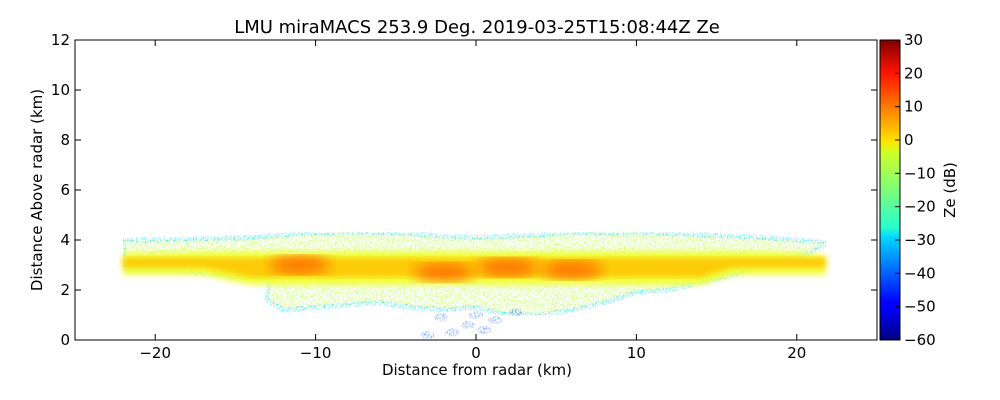 This screenshot has width=1000, height=400. What do you see at coordinates (913, 40) in the screenshot?
I see `colorbar-tick-label: 30` at bounding box center [913, 40].